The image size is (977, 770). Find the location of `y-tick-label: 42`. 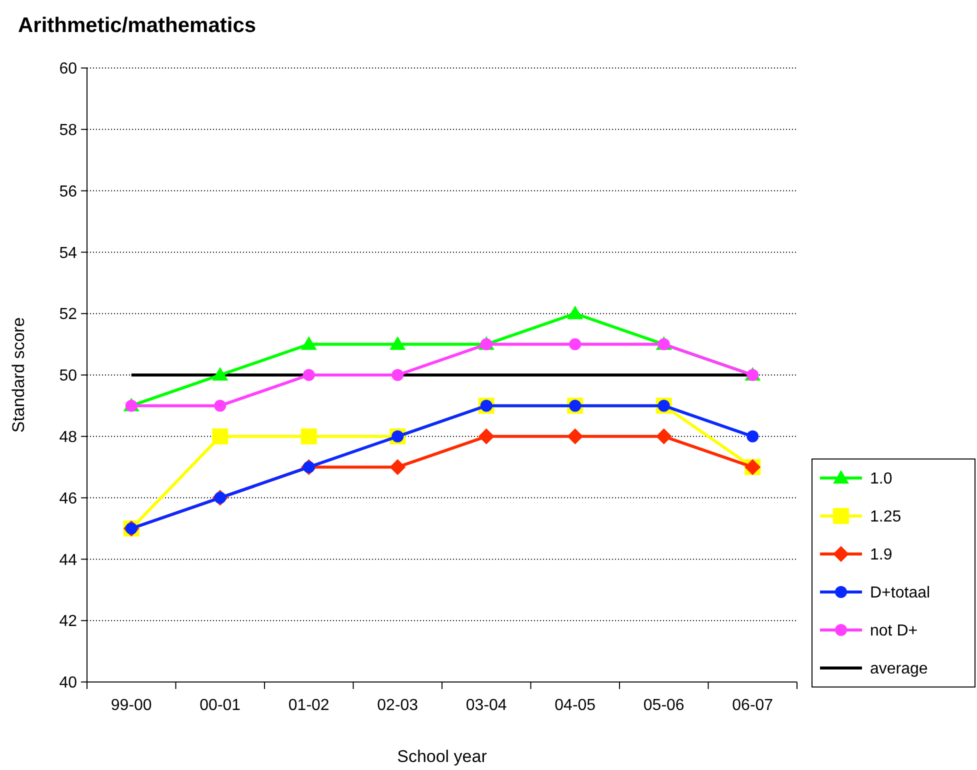

y-tick-label: 42 is located at coordinates (68, 621).